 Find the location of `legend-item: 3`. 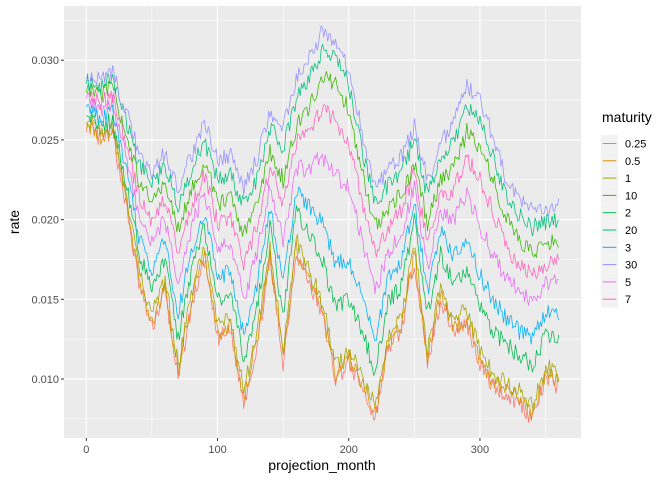

legend-item: 3 is located at coordinates (616, 247).